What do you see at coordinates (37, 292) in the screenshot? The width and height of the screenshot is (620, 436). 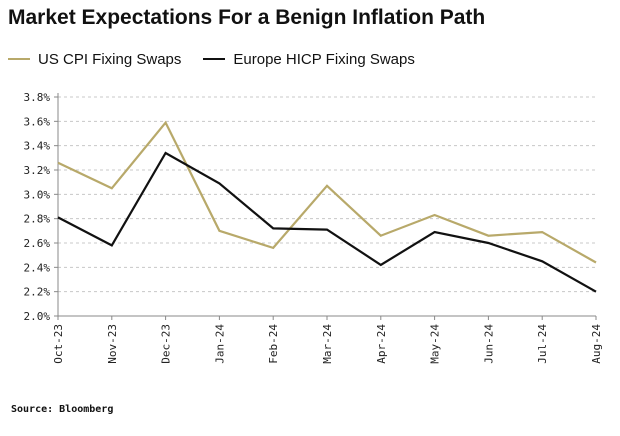 I see `y-tick-label: 2.2%` at bounding box center [37, 292].